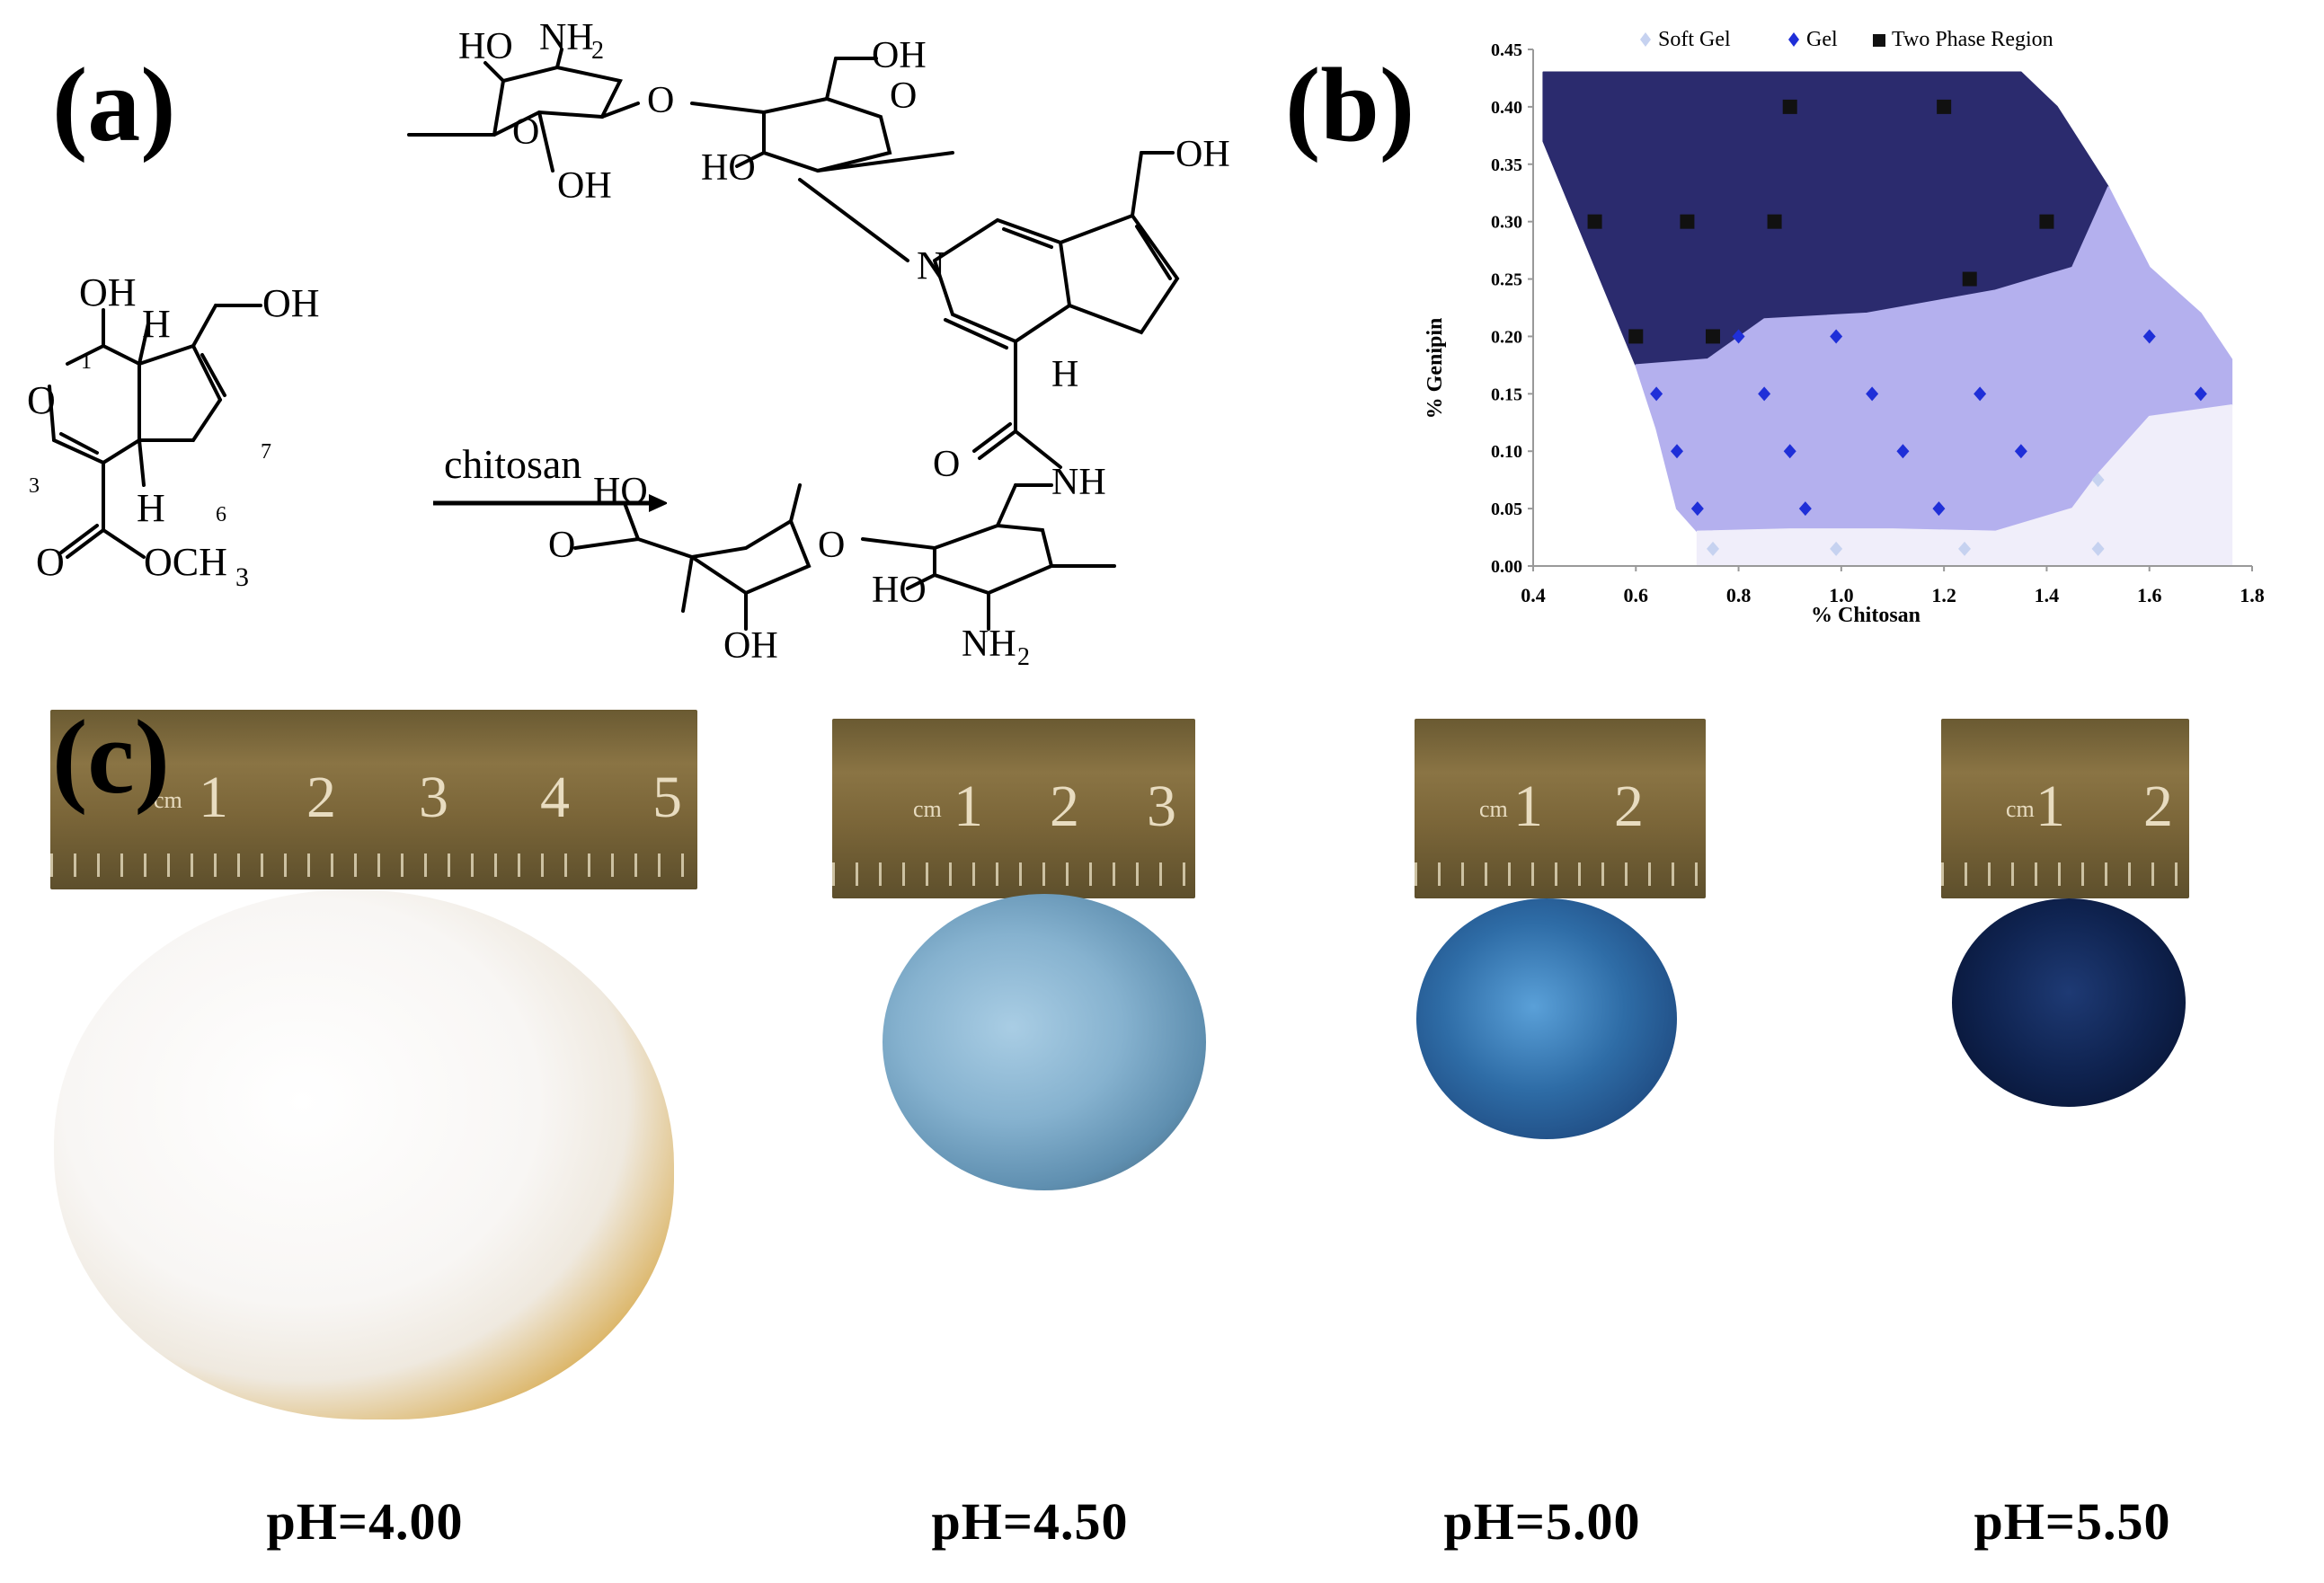 Image resolution: width=2324 pixels, height=1583 pixels. I want to click on product-nh2-1-sub: 2, so click(597, 51).